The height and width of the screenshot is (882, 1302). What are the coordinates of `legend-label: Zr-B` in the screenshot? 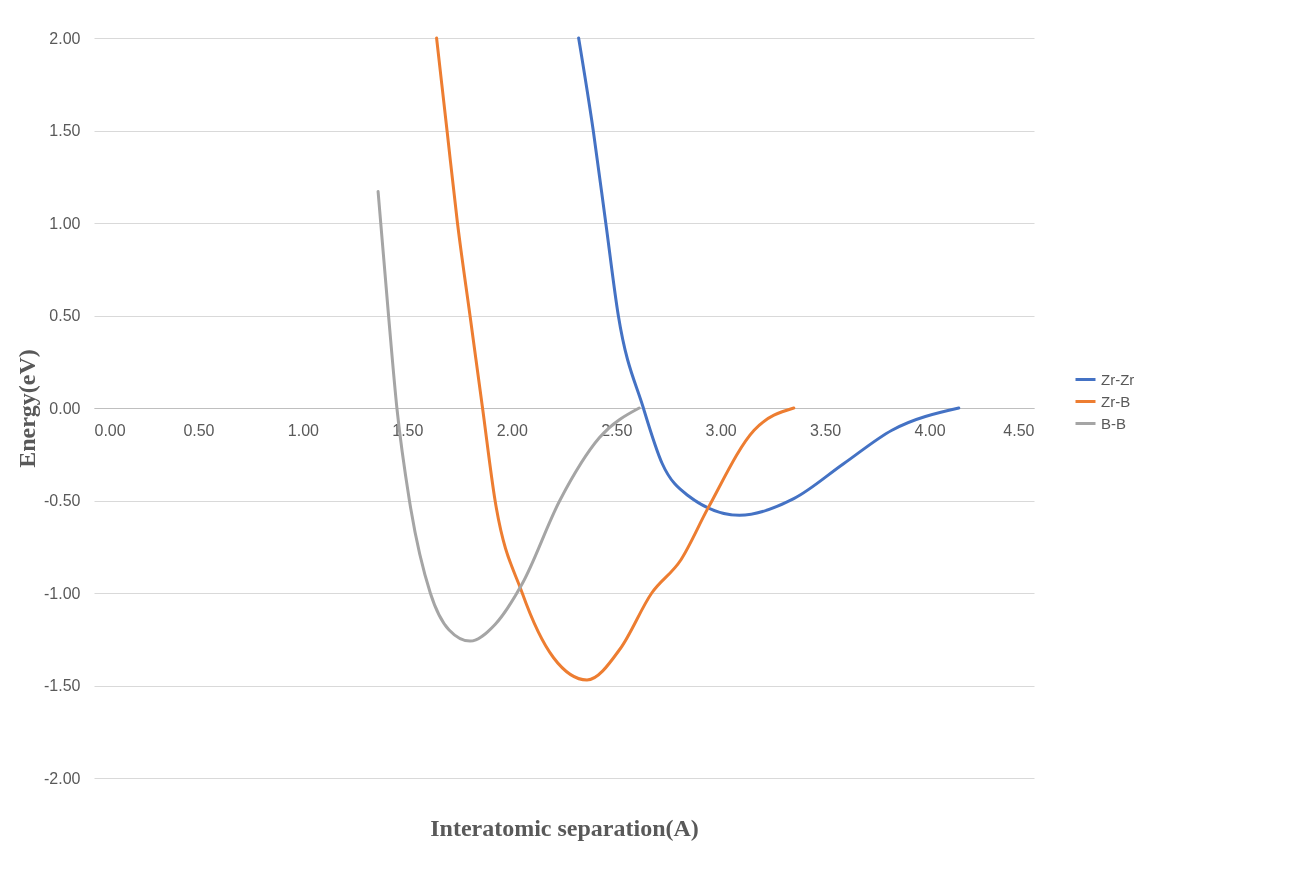 It's located at (1116, 401).